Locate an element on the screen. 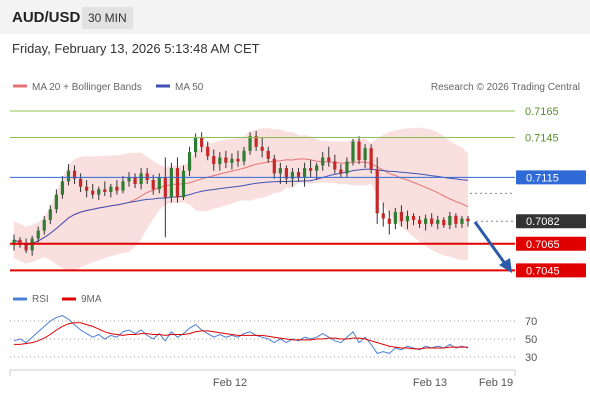 This screenshot has width=590, height=400. level-tag is located at coordinates (551, 221).